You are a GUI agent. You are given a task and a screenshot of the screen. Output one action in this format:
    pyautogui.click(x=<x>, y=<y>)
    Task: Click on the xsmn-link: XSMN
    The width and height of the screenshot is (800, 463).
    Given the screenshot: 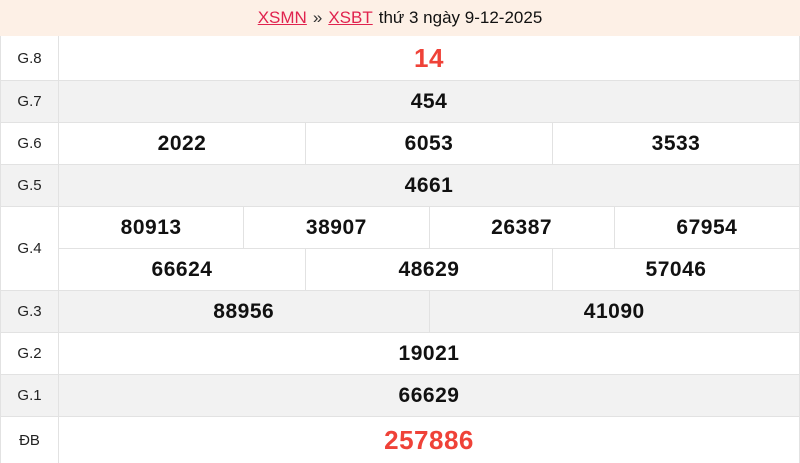 What is the action you would take?
    pyautogui.click(x=282, y=17)
    